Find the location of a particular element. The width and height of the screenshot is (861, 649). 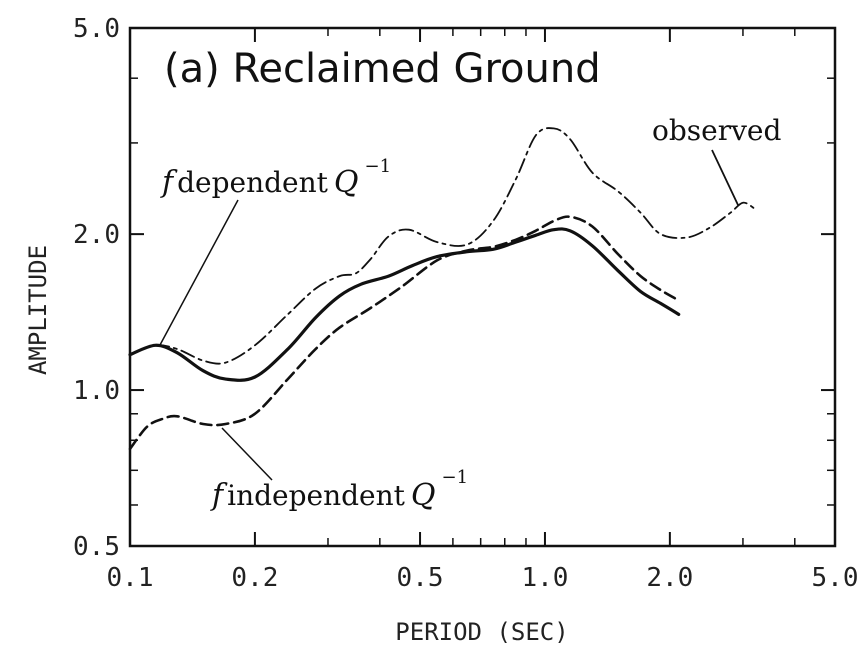

annotation-f-independent-leader is located at coordinates (247, 454).